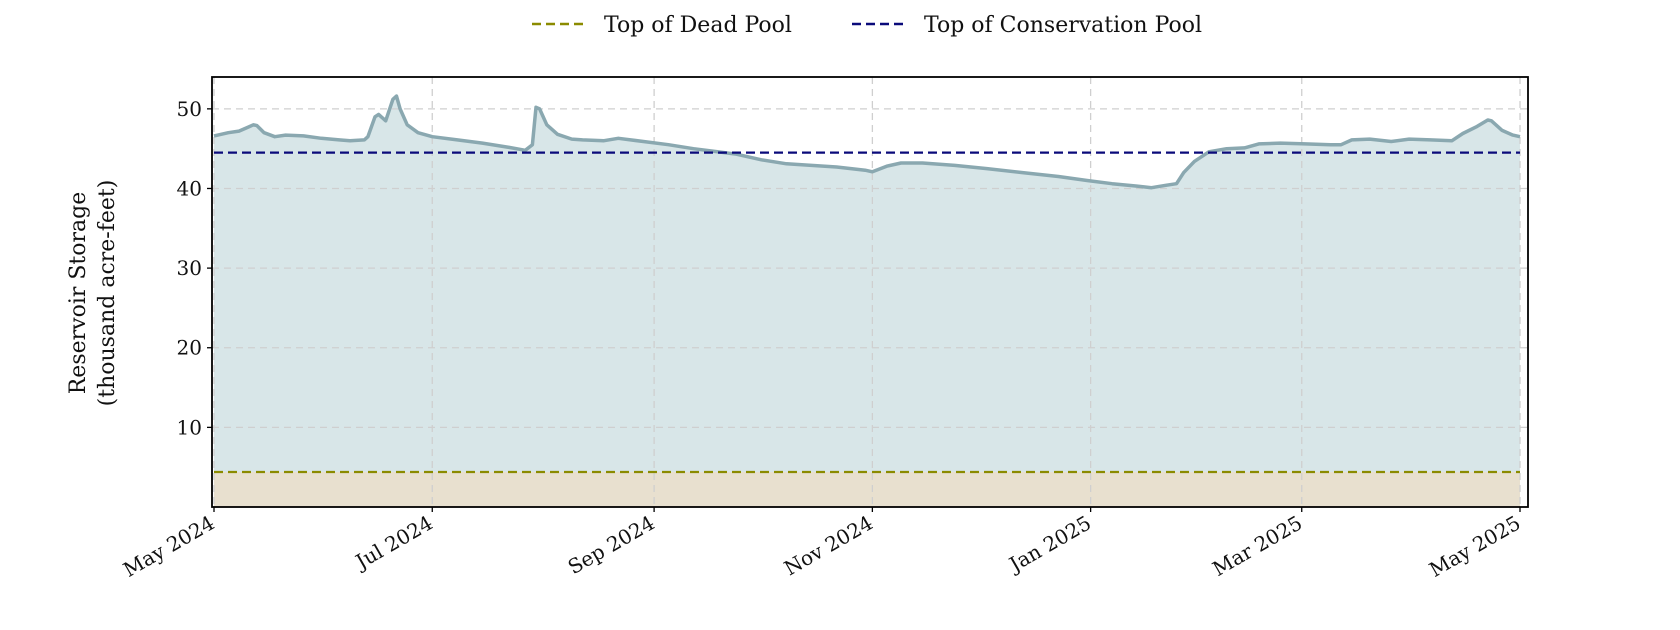 The height and width of the screenshot is (630, 1680). I want to click on x-tick-label: Jan 2025, so click(1049, 544).